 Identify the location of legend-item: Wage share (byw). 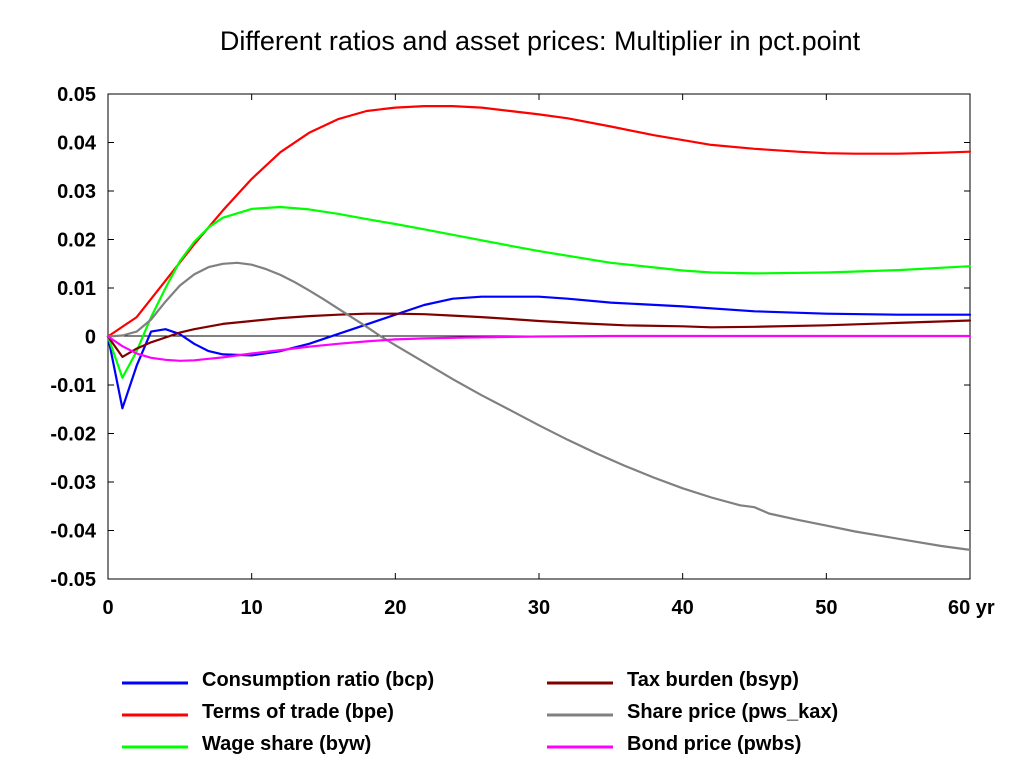
(246, 744).